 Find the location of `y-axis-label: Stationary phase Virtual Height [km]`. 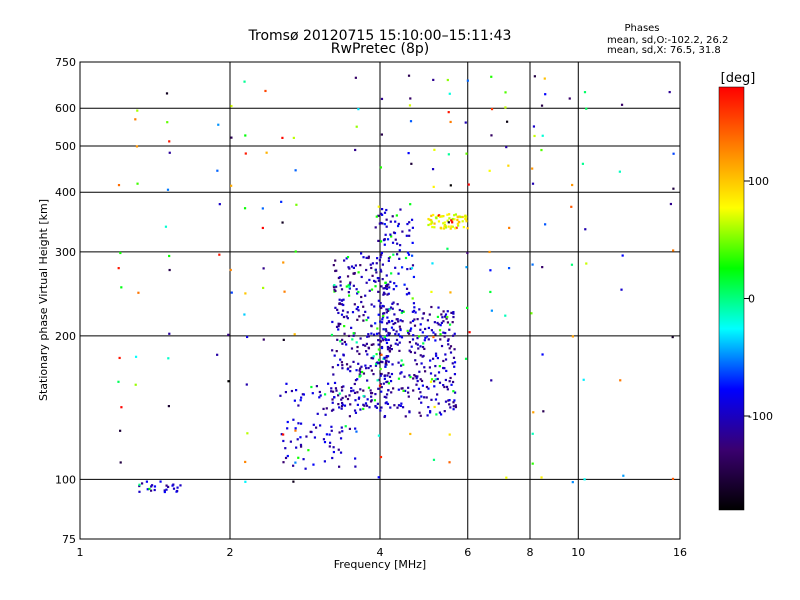

y-axis-label: Stationary phase Virtual Height [km] is located at coordinates (43, 300).